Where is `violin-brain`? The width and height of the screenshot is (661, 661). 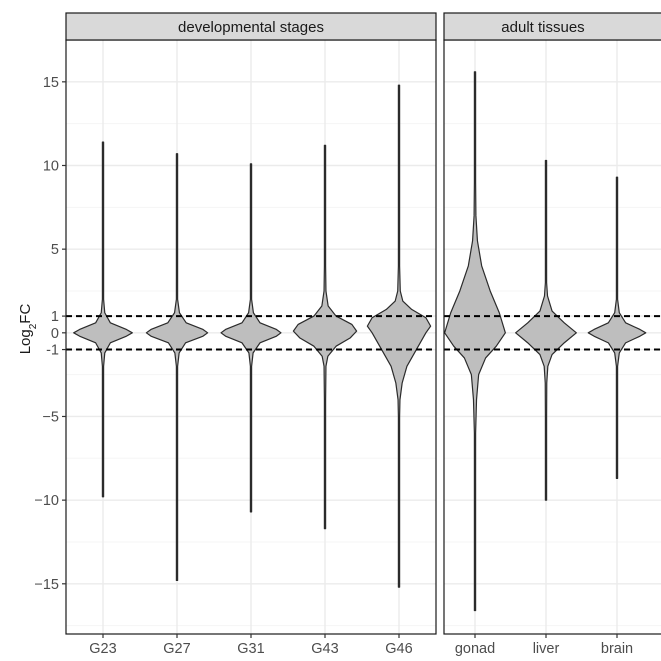 violin-brain is located at coordinates (617, 327).